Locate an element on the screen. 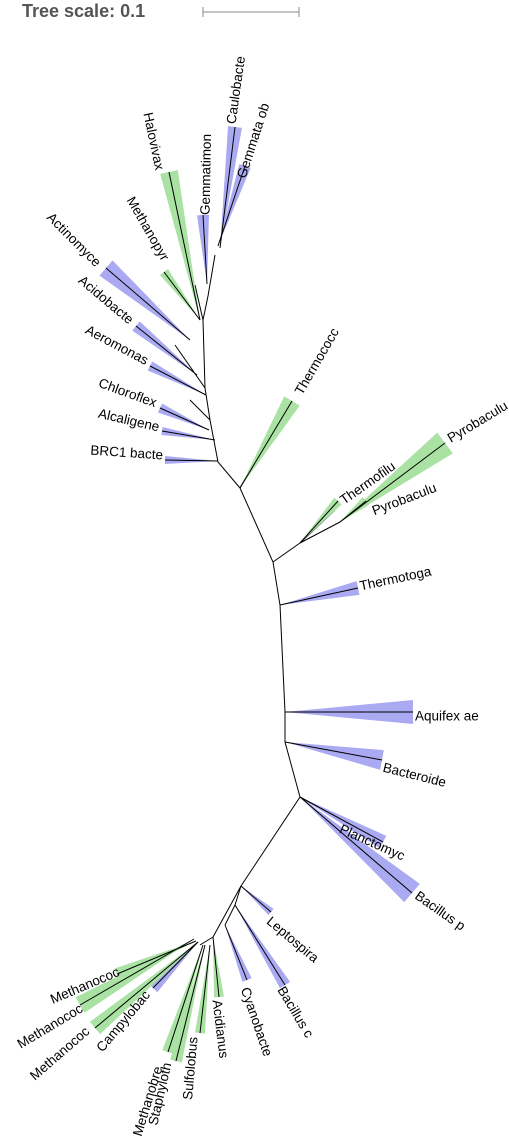  leaf-label: Bacteroide is located at coordinates (414, 775).